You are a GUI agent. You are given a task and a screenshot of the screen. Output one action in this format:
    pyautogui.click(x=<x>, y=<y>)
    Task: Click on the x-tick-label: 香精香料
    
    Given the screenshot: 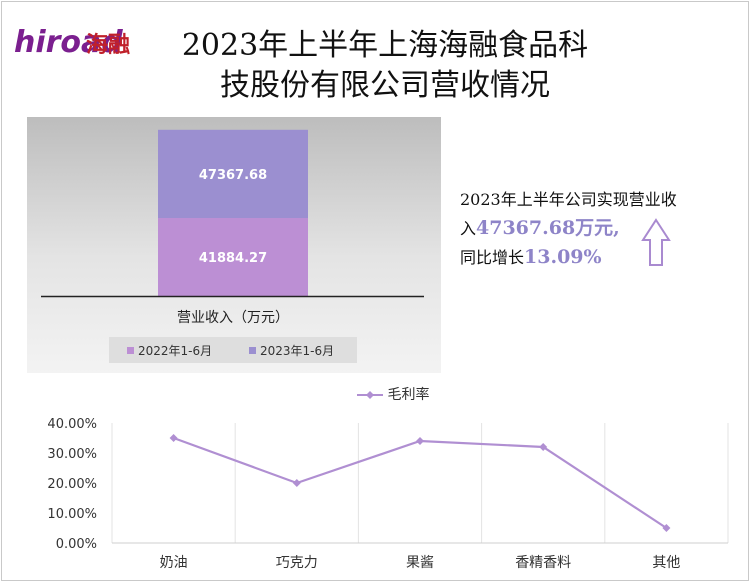 What is the action you would take?
    pyautogui.click(x=543, y=563)
    